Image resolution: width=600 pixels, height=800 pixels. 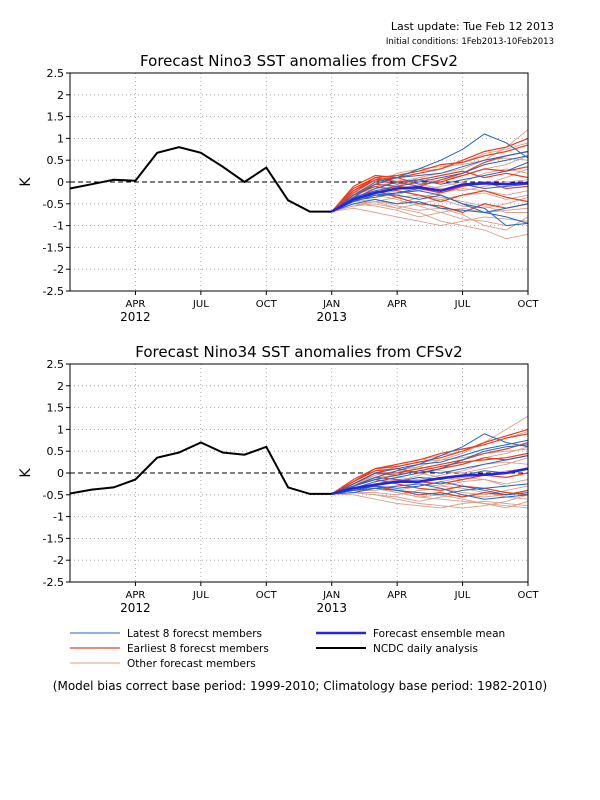 What do you see at coordinates (469, 42) in the screenshot?
I see `initial-conditions-text: Initial conditions: 1Feb2013-10Feb2013` at bounding box center [469, 42].